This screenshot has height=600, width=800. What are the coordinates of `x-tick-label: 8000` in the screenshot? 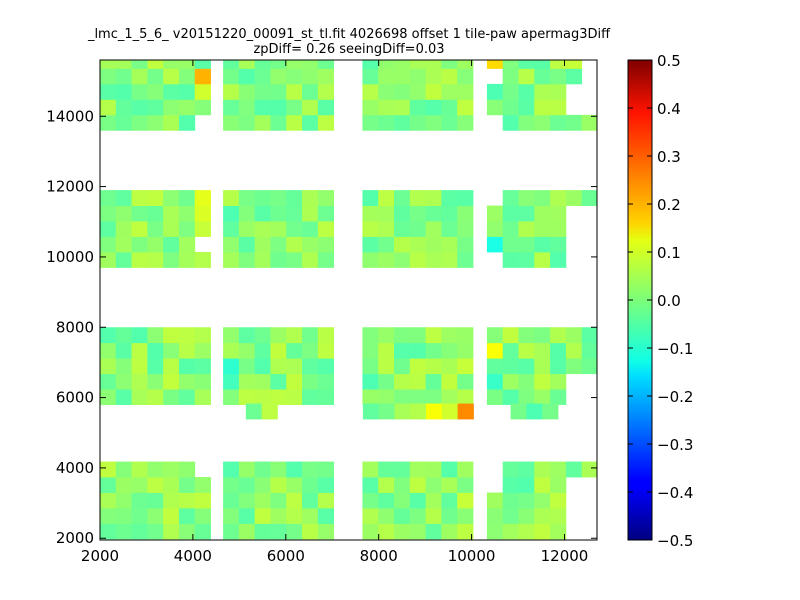 It's located at (379, 556).